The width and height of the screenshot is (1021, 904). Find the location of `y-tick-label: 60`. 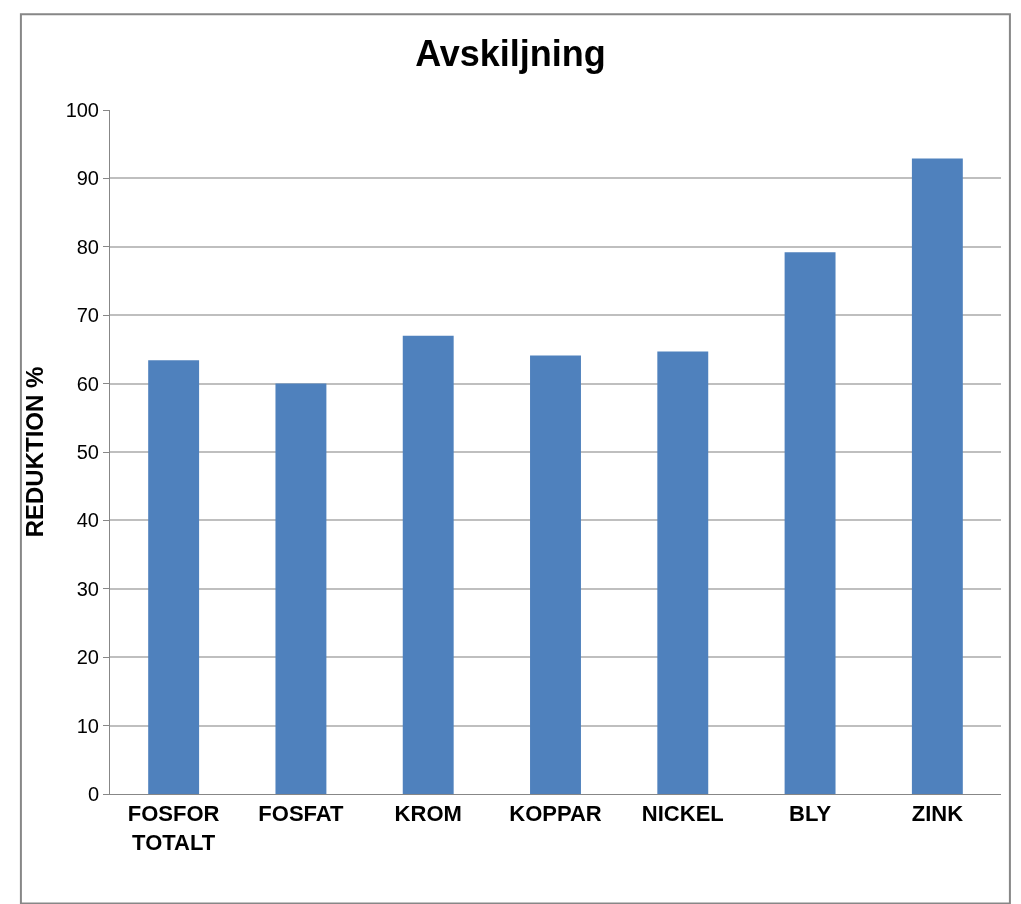

y-tick-label: 60 is located at coordinates (87, 383).